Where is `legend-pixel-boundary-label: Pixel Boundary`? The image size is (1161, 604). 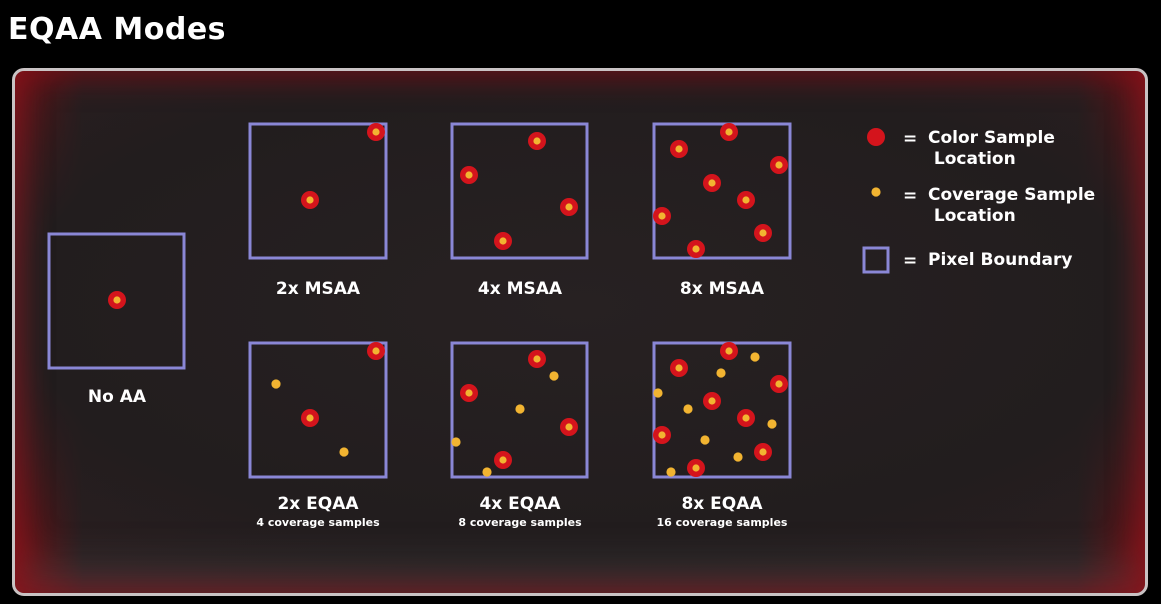 legend-pixel-boundary-label: Pixel Boundary is located at coordinates (1000, 260).